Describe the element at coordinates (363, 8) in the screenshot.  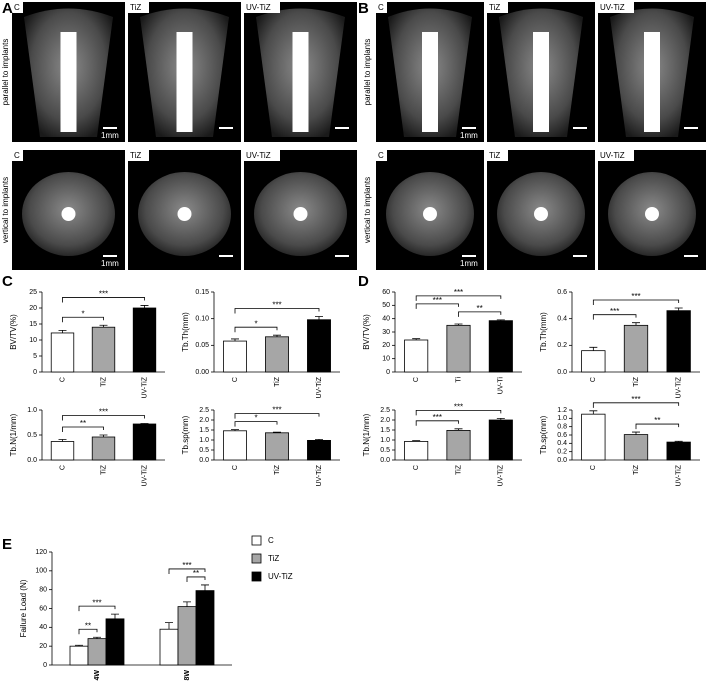
I see `panel-label: B` at that location.